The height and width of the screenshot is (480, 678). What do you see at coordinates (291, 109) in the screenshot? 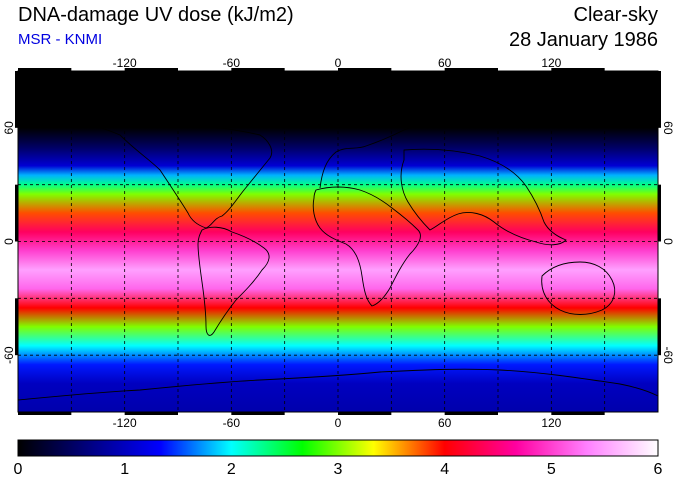
I see `coastline-greenland` at bounding box center [291, 109].